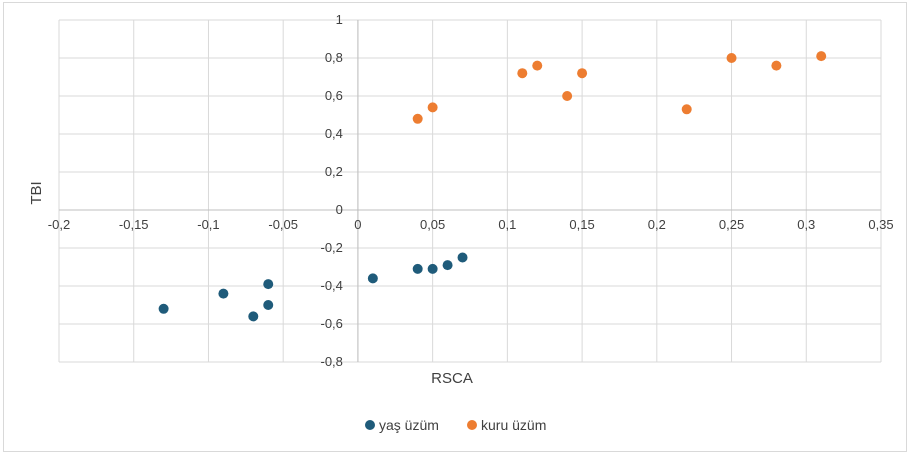 This screenshot has height=456, width=913. I want to click on y-tick-label: 0,8, so click(334, 57).